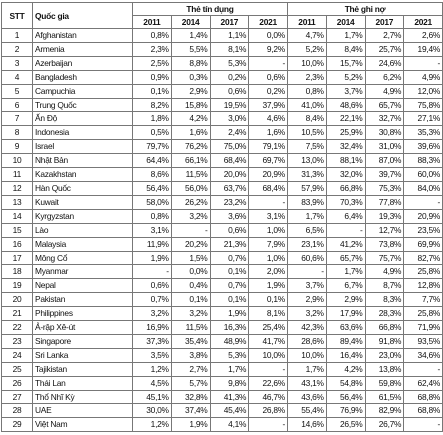 Image resolution: width=443 pixels, height=435 pixels. I want to click on value-cell: 91,8%, so click(384, 341).